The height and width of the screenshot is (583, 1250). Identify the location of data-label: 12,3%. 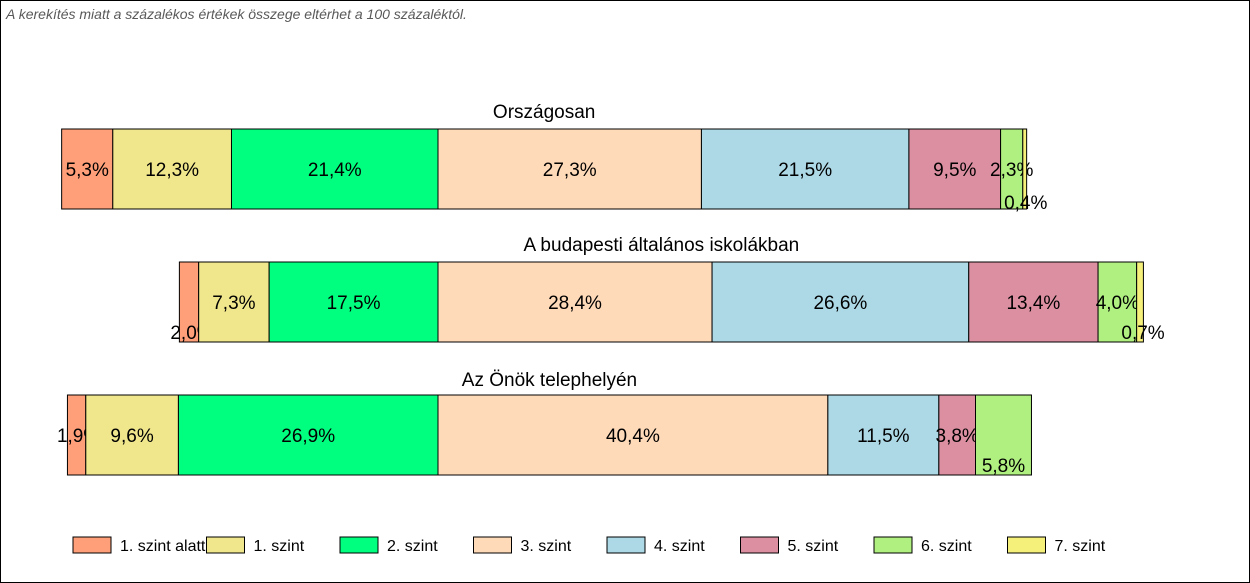
(172, 170).